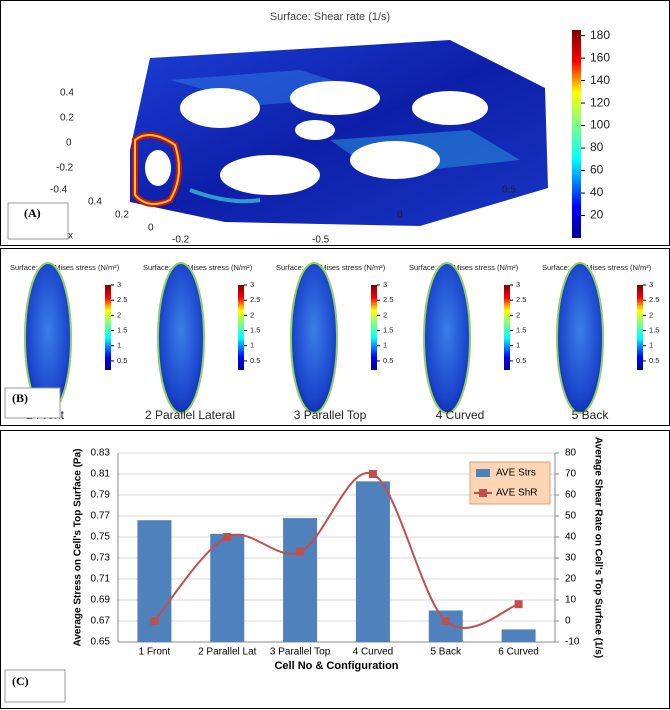  Describe the element at coordinates (101, 558) in the screenshot. I see `y-tick-label: 0.73` at that location.